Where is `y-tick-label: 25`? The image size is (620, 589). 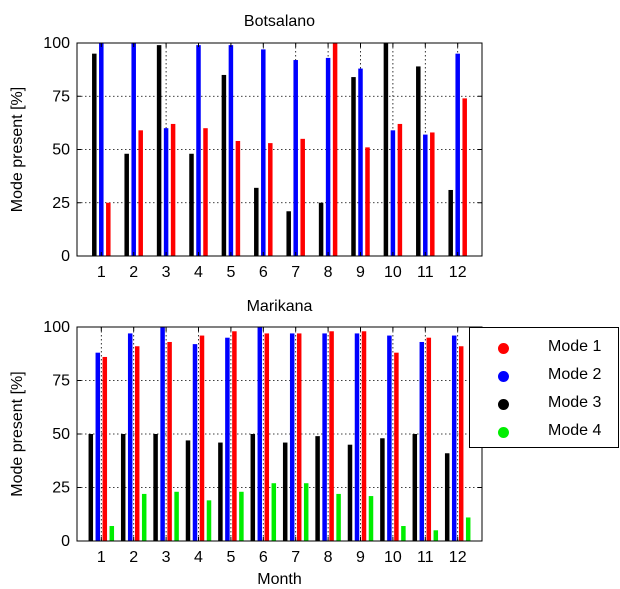
y-tick-label: 25 is located at coordinates (61, 203).